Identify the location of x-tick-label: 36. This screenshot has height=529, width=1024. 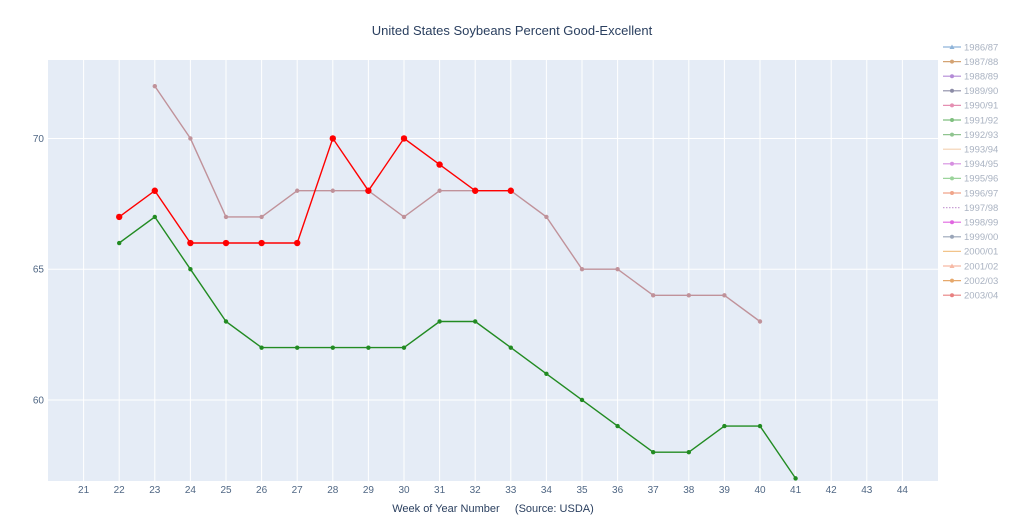
(618, 490).